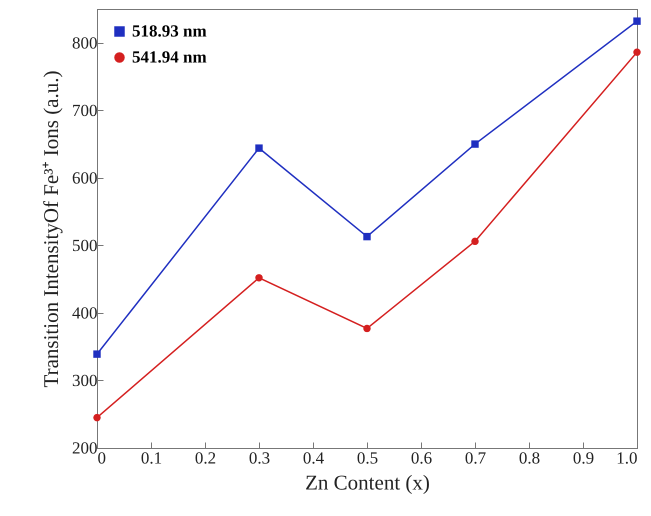  I want to click on x-tick-label: 0.1, so click(151, 458).